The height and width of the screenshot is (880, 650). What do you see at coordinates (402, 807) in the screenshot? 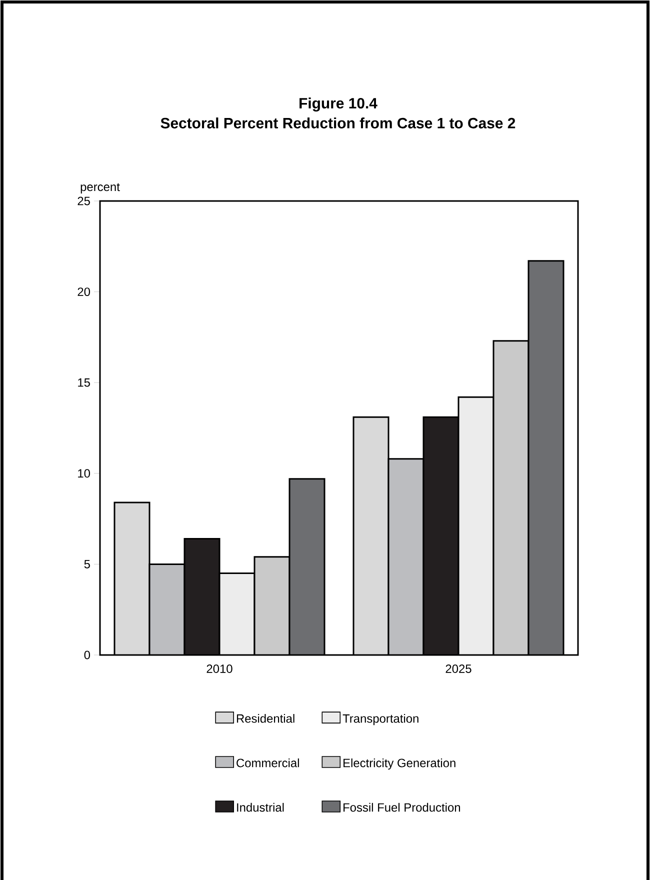
I see `legend-label: Fossil Fuel Production` at bounding box center [402, 807].